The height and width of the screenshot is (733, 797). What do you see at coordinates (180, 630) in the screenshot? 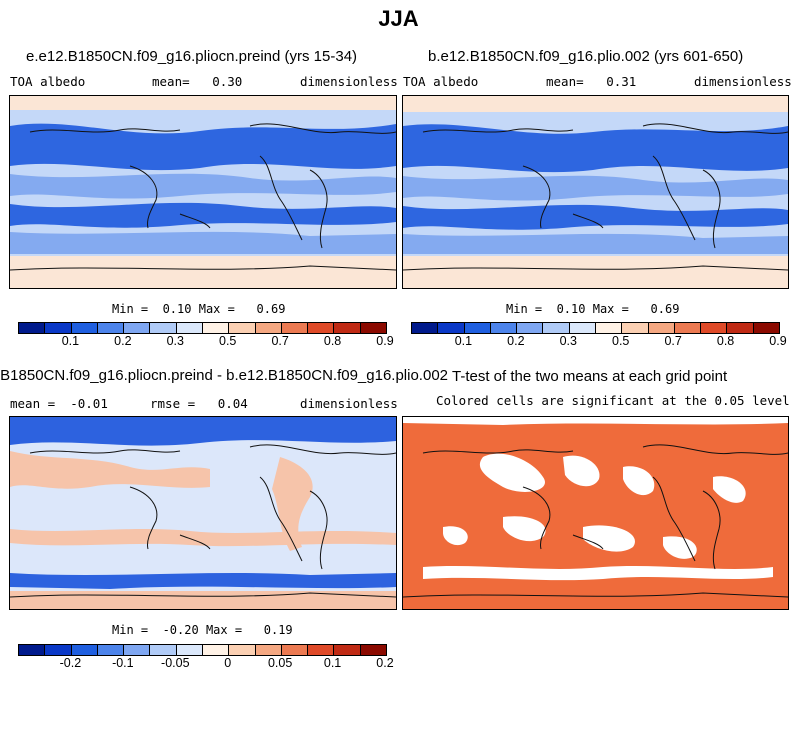
I see `panel-3-min-value: -0.20` at bounding box center [180, 630].